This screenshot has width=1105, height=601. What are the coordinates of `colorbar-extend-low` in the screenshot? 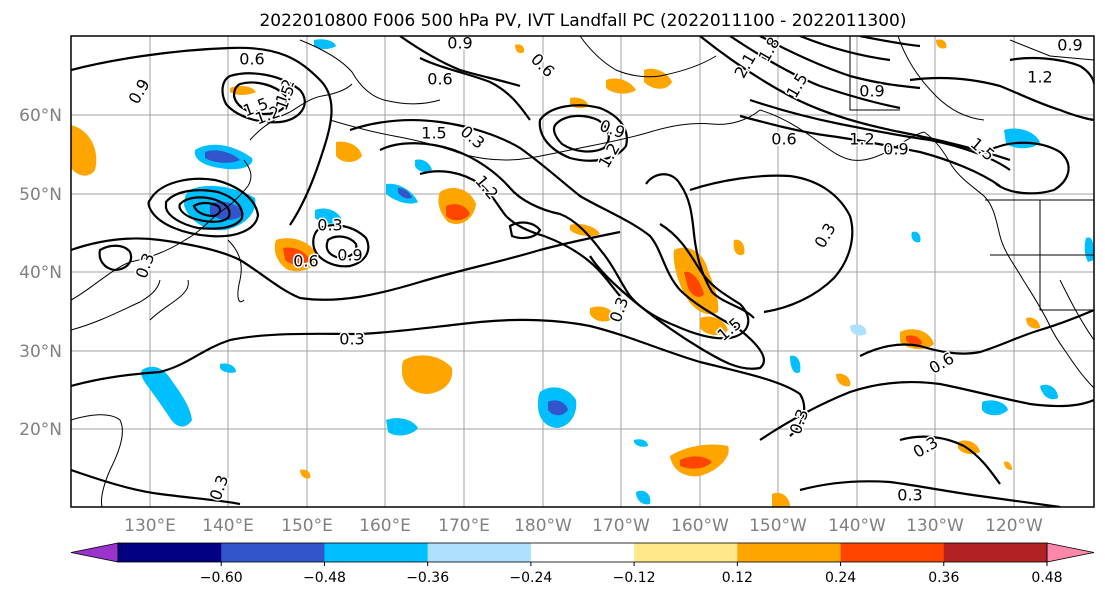 It's located at (94, 552).